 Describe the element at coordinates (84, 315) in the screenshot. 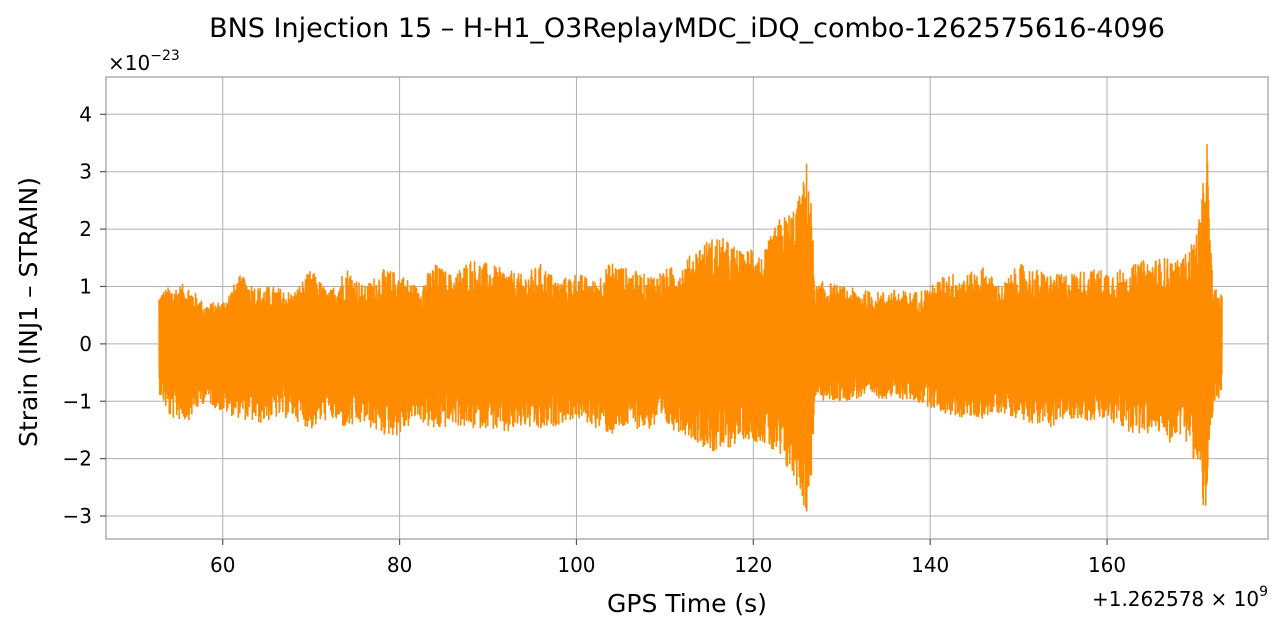

I see `y-axis-ticks: −3 −2 −1 0 1 2 3 4` at that location.